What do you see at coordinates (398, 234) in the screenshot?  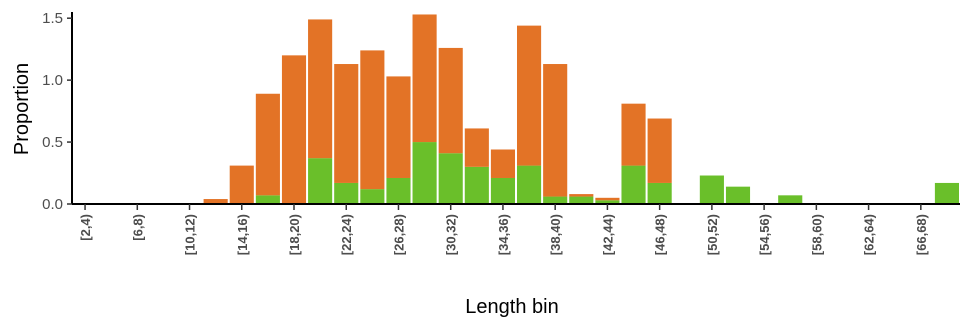 I see `x-tick-label: [26,28)` at bounding box center [398, 234].